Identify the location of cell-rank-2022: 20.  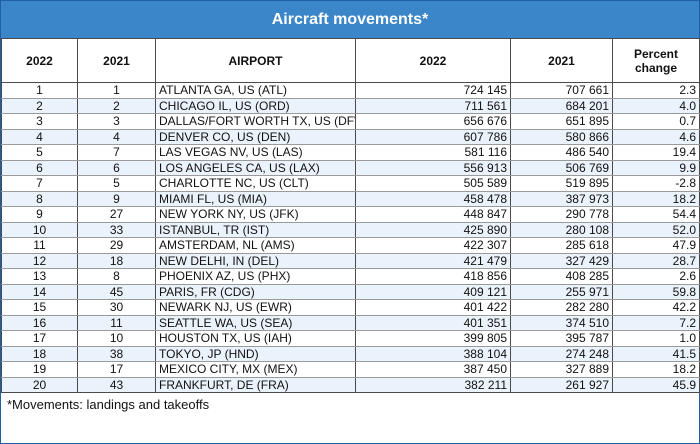
(39, 385).